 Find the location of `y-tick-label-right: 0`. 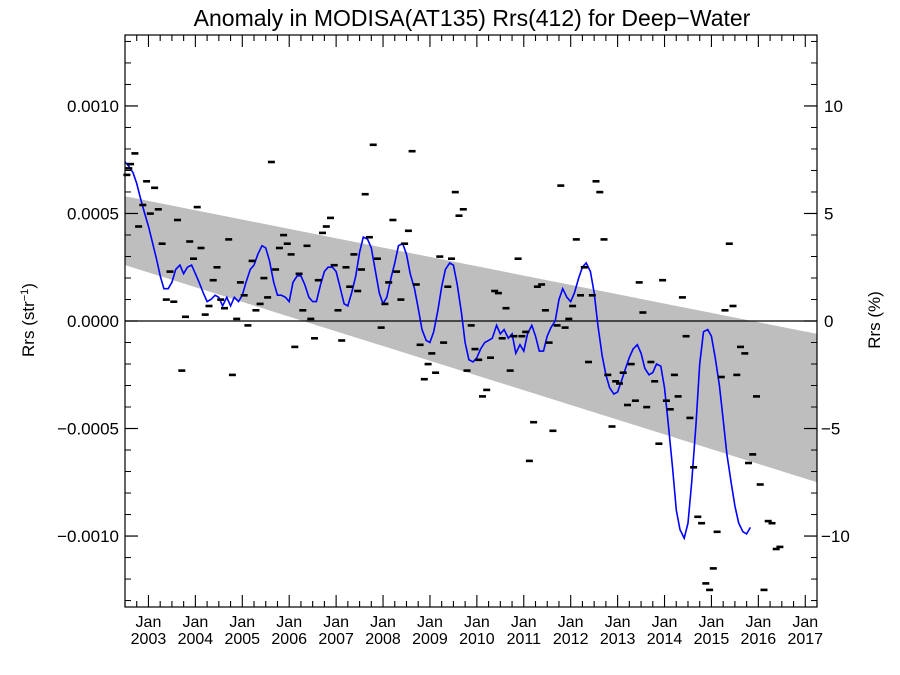

y-tick-label-right: 0 is located at coordinates (828, 321).